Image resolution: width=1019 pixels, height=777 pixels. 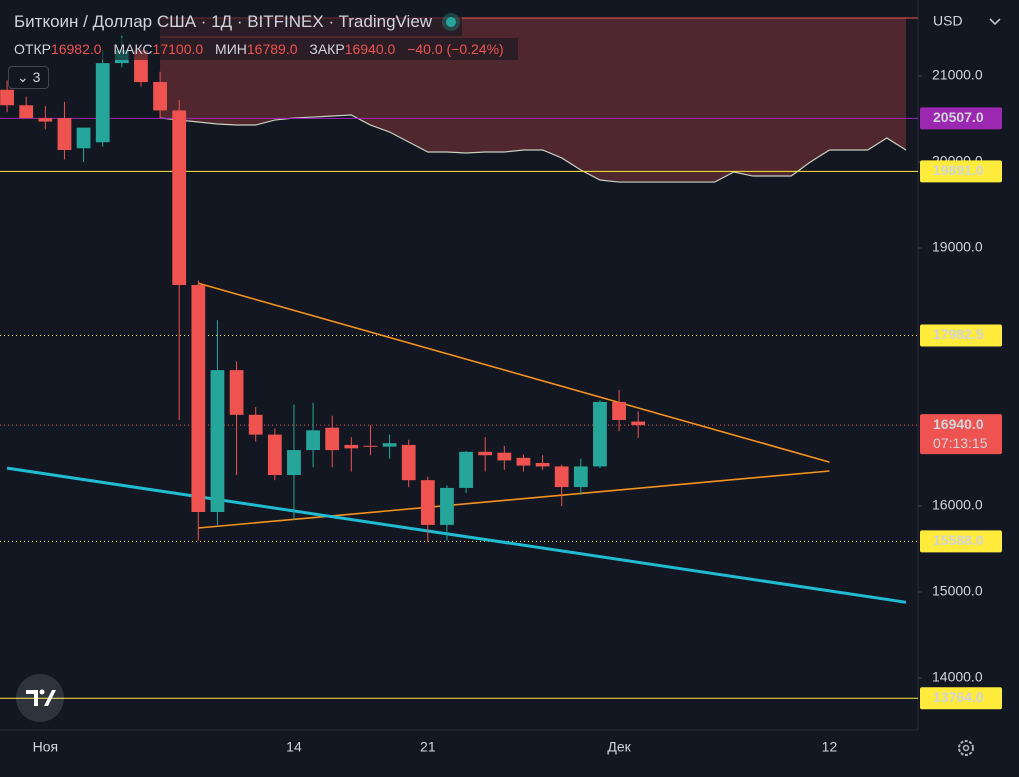 I want to click on band-line, so click(x=533, y=148).